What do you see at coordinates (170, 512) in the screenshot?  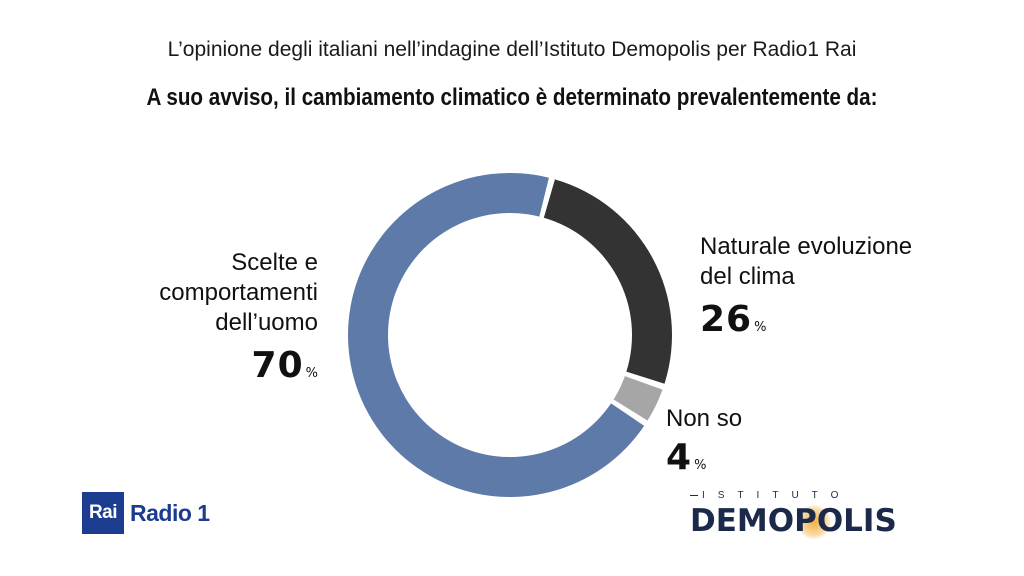 I see `radio1-wordmark: Radio 1` at bounding box center [170, 512].